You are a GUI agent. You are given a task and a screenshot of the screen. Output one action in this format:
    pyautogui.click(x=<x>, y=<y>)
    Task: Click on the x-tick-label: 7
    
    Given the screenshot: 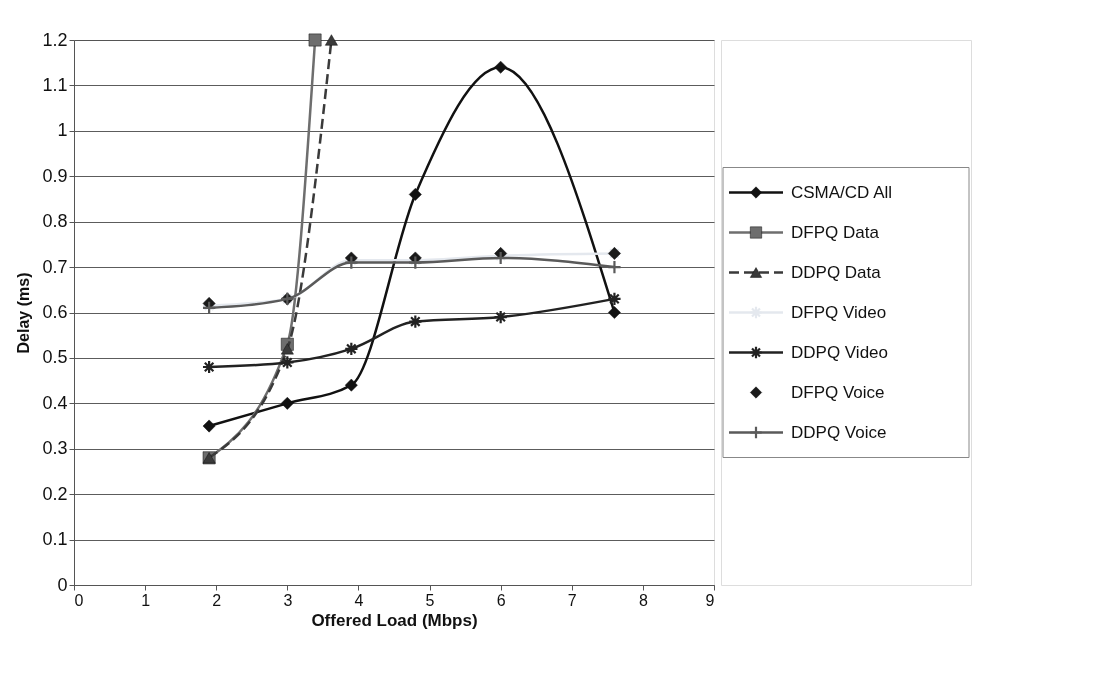 What is the action you would take?
    pyautogui.click(x=572, y=600)
    